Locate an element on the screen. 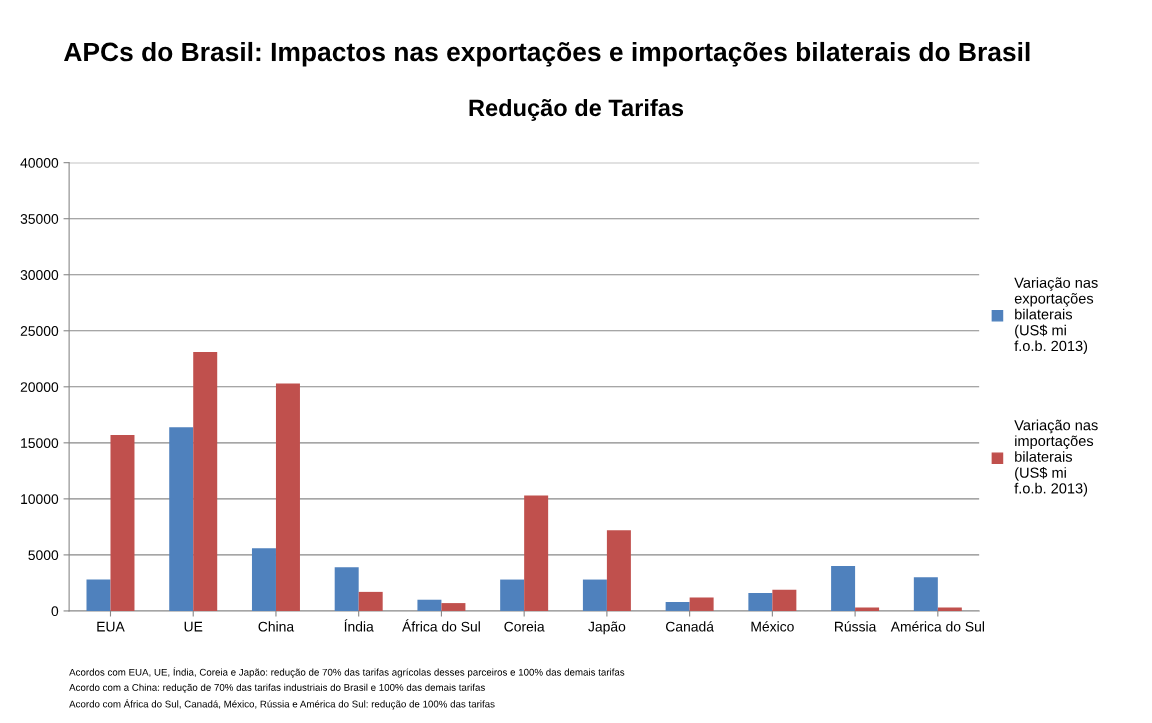  x-tick-label: México is located at coordinates (772, 626).